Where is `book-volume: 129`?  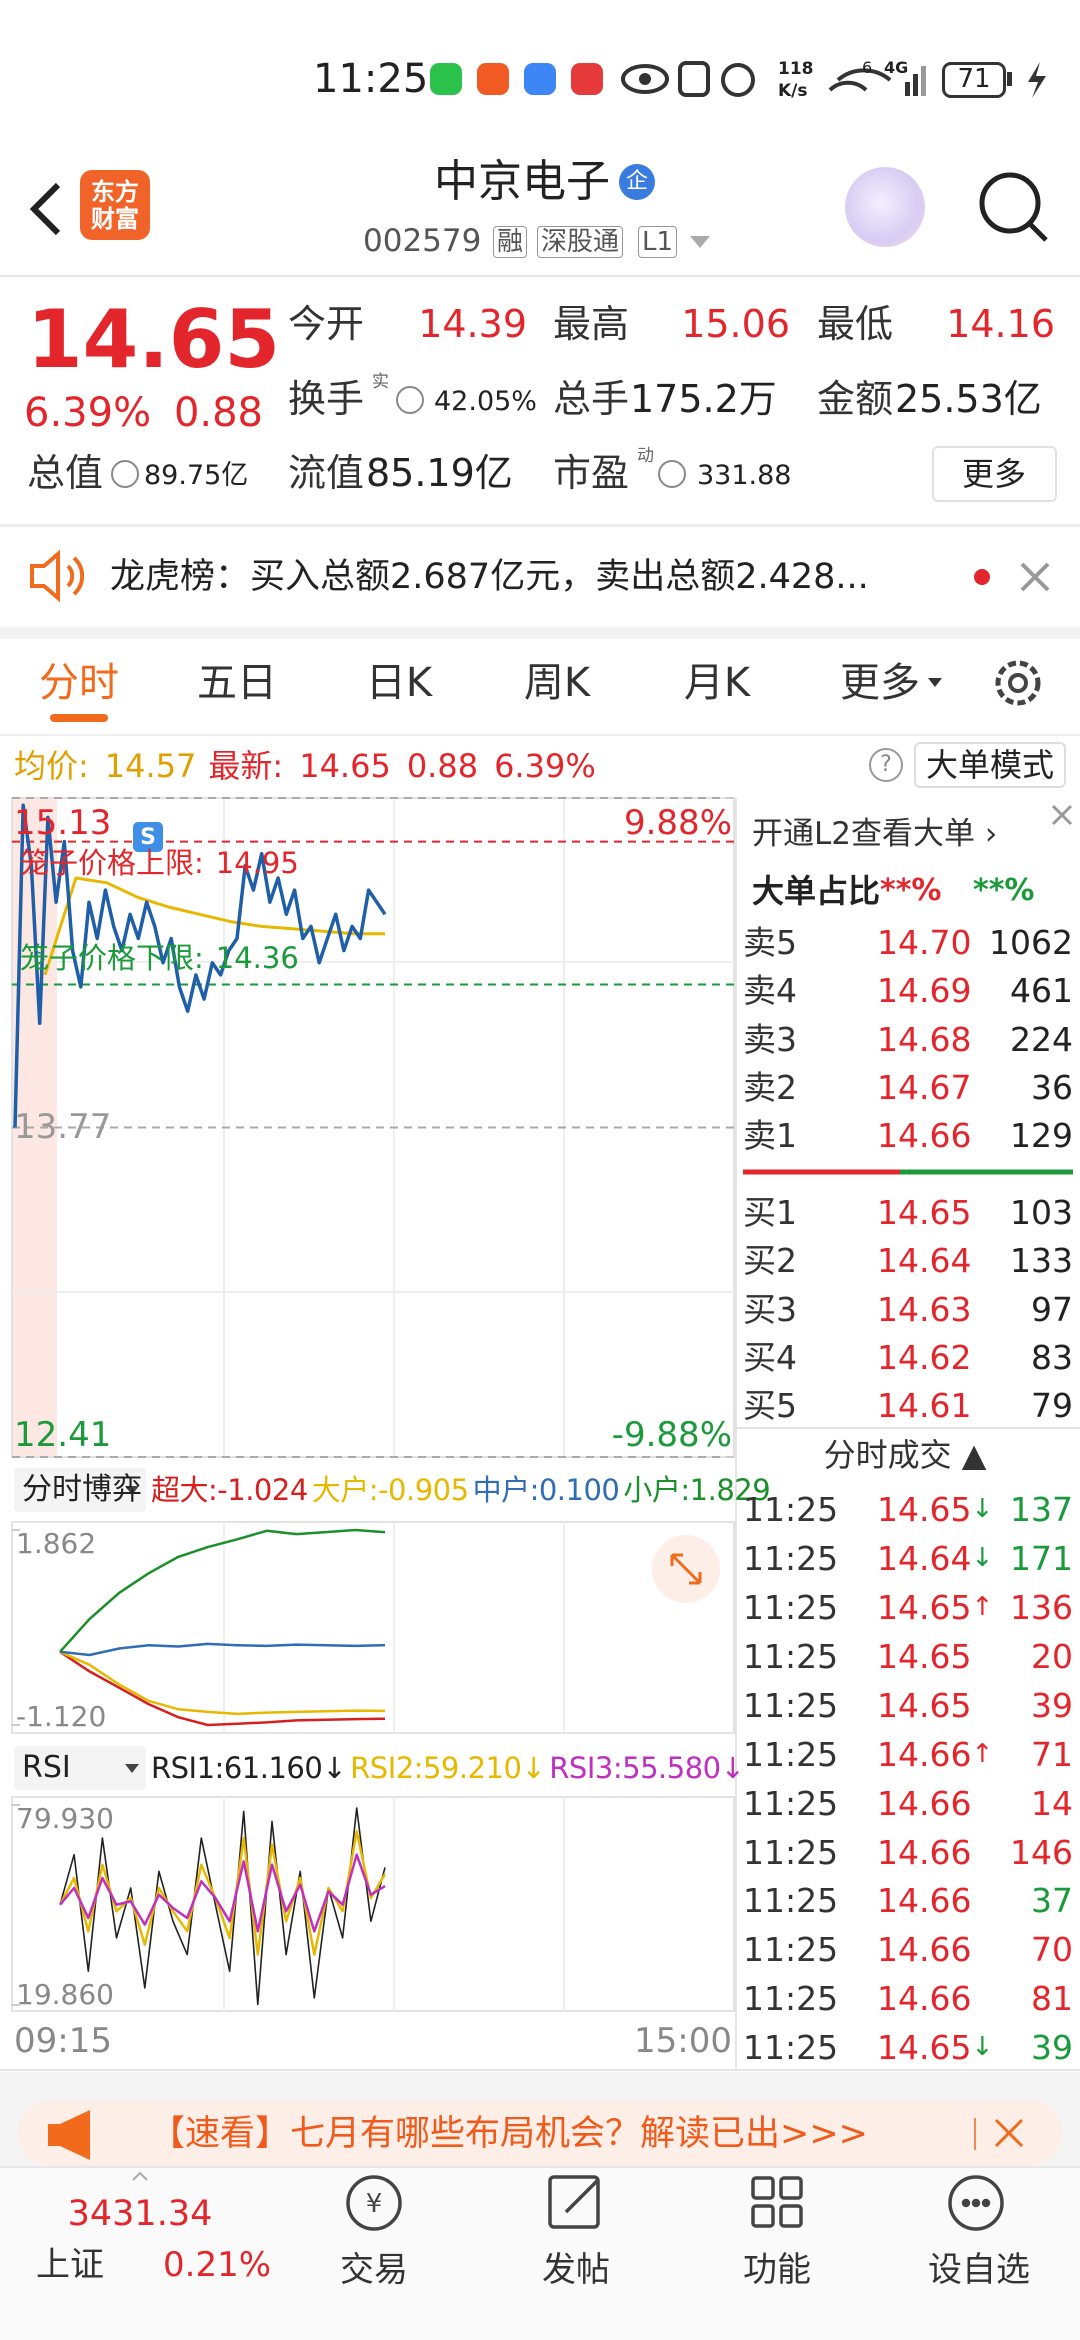
book-volume: 129 is located at coordinates (1041, 1135).